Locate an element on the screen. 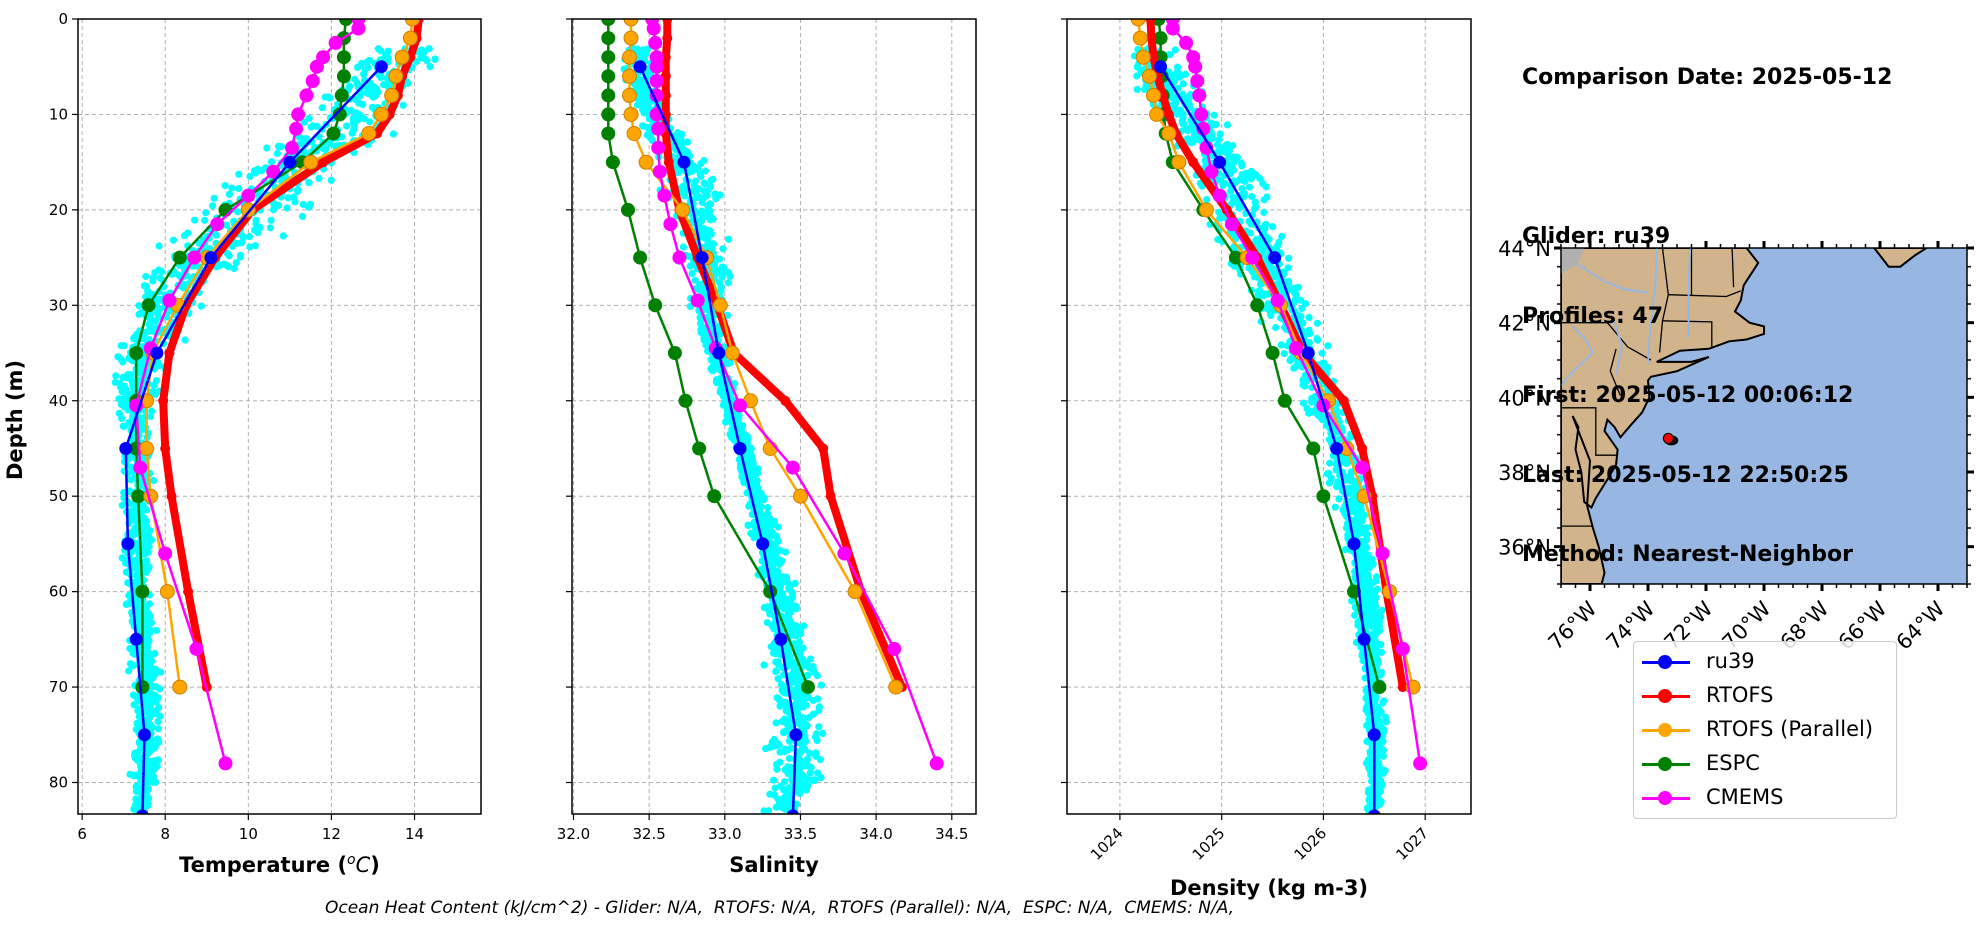 This screenshot has height=934, width=1979. x-tick-label: 33.5 is located at coordinates (800, 834).